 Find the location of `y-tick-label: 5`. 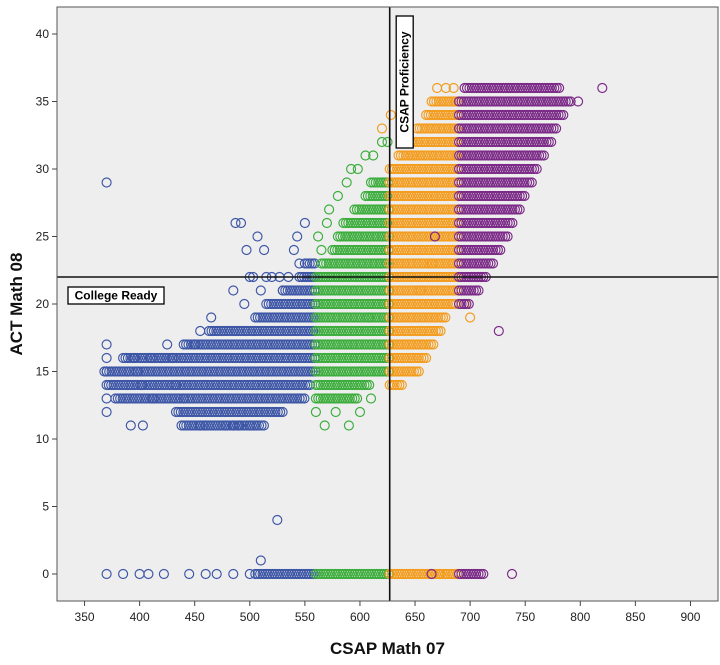

y-tick-label: 5 is located at coordinates (45, 507).